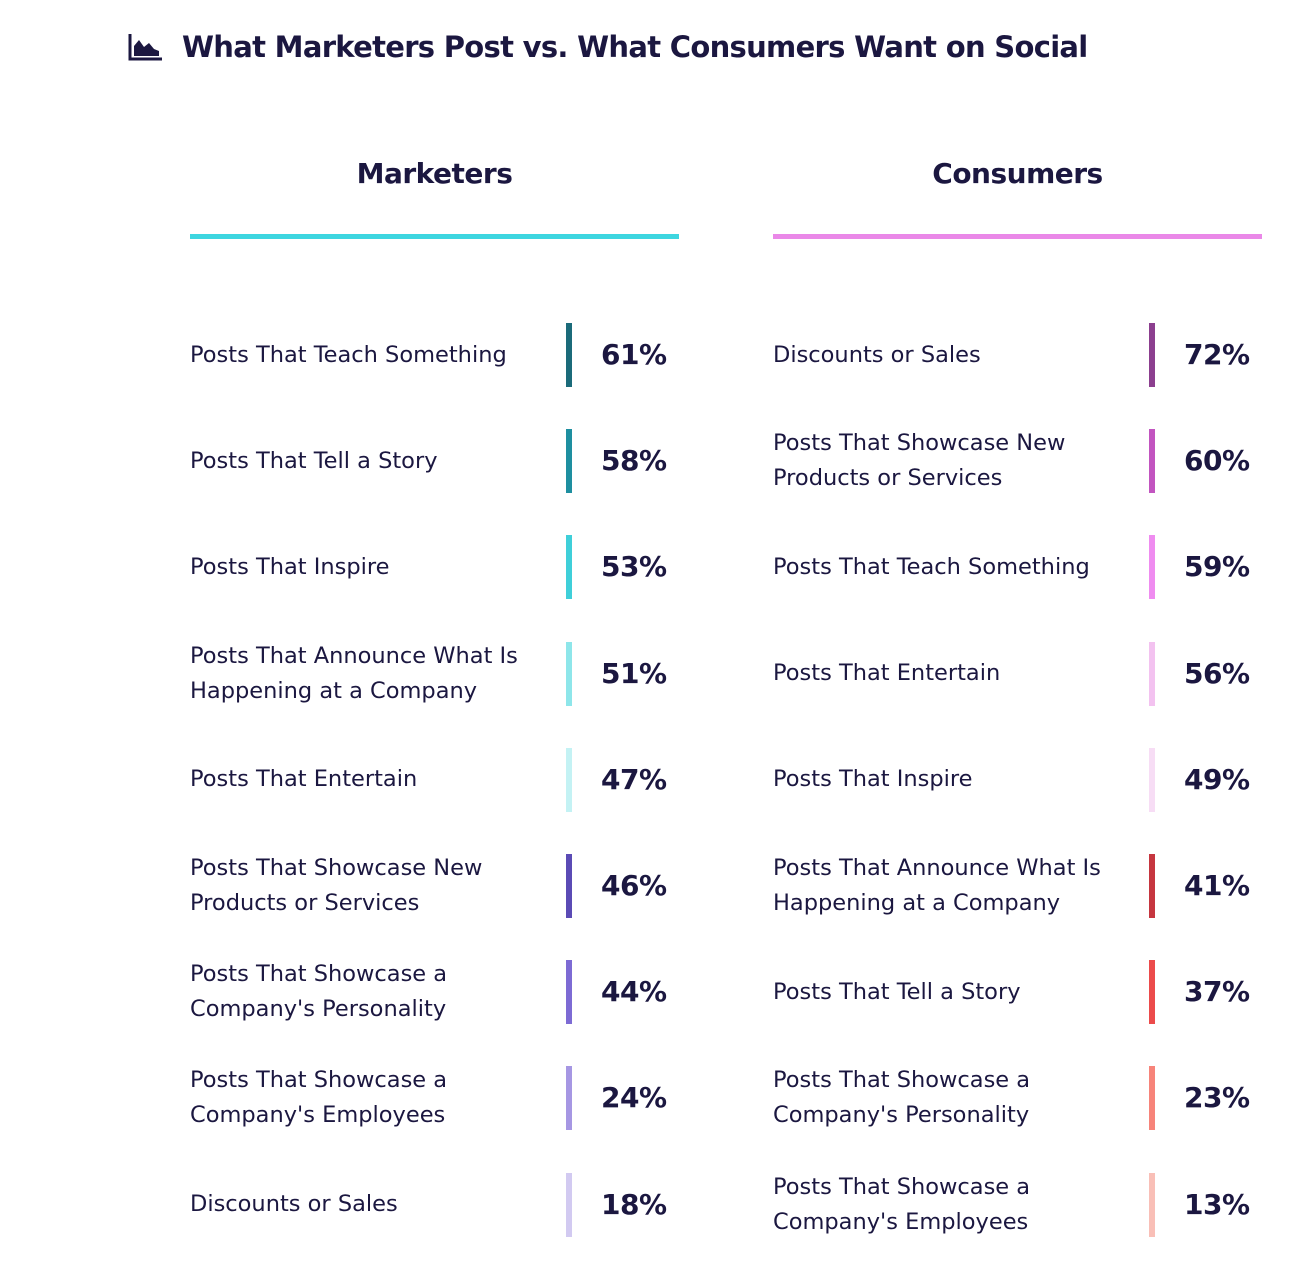 The height and width of the screenshot is (1279, 1314). I want to click on marketers-row-label: Posts That Teach Something, so click(348, 354).